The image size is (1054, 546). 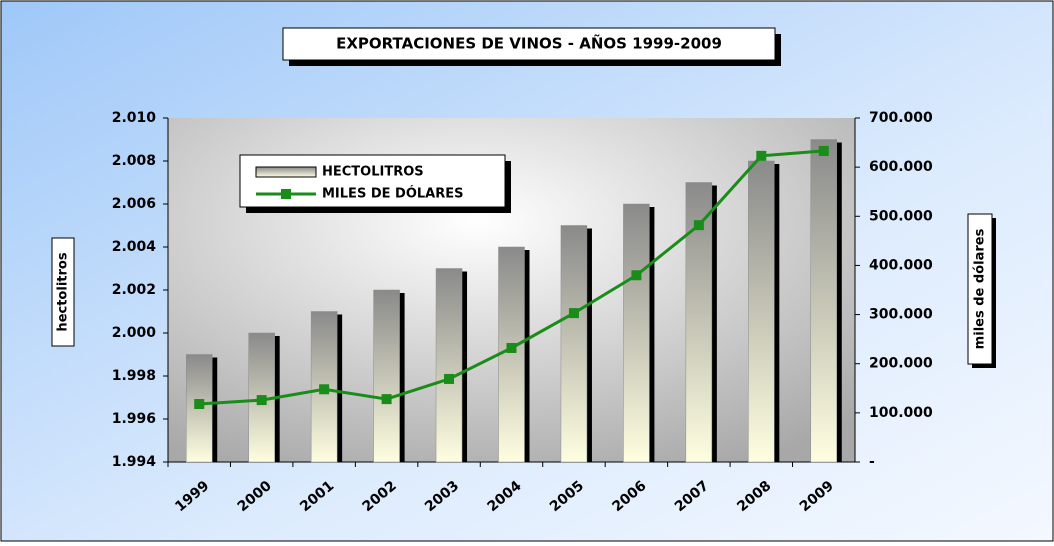 What do you see at coordinates (134, 290) in the screenshot?
I see `y-tick-label: 2.002` at bounding box center [134, 290].